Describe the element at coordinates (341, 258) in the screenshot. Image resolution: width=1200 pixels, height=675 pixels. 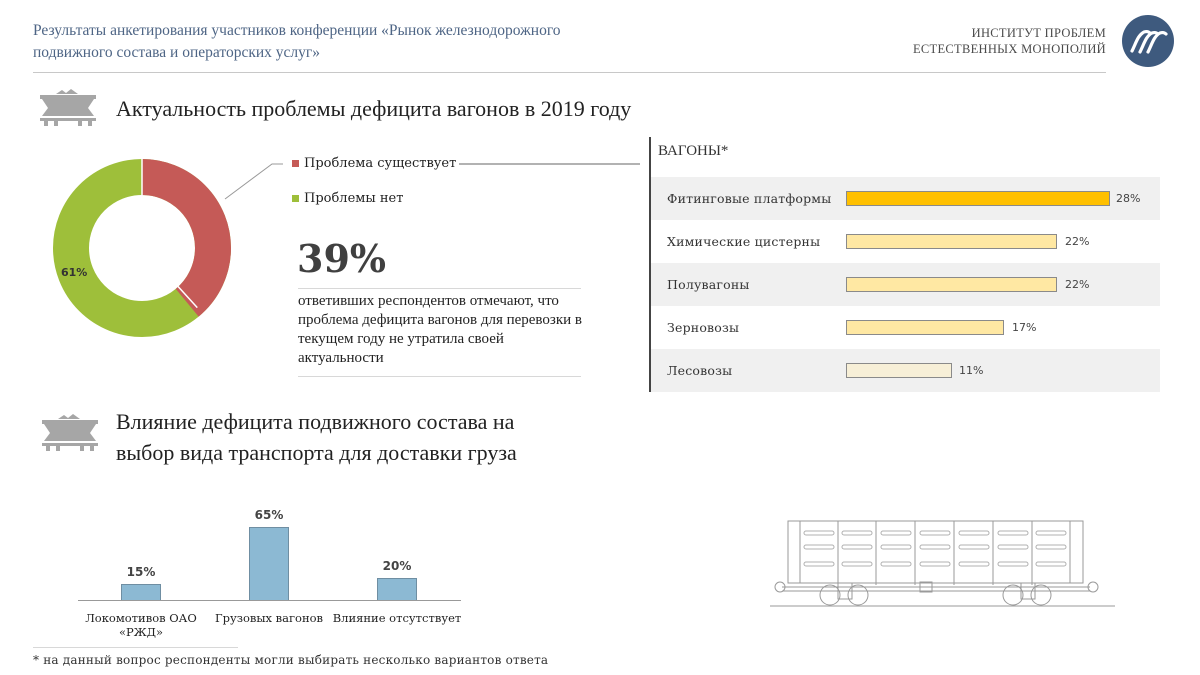
I see `big-percent: 39%` at that location.